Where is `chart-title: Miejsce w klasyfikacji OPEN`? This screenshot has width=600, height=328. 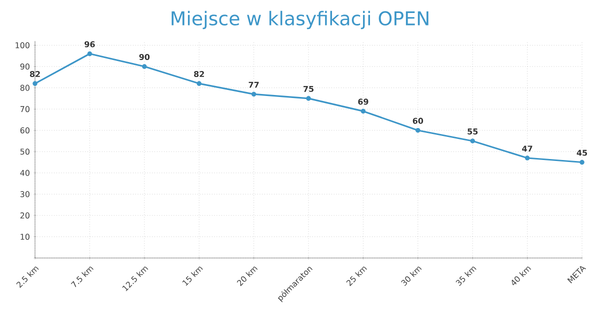 chart-title: Miejsce w klasyfikacji OPEN is located at coordinates (300, 20).